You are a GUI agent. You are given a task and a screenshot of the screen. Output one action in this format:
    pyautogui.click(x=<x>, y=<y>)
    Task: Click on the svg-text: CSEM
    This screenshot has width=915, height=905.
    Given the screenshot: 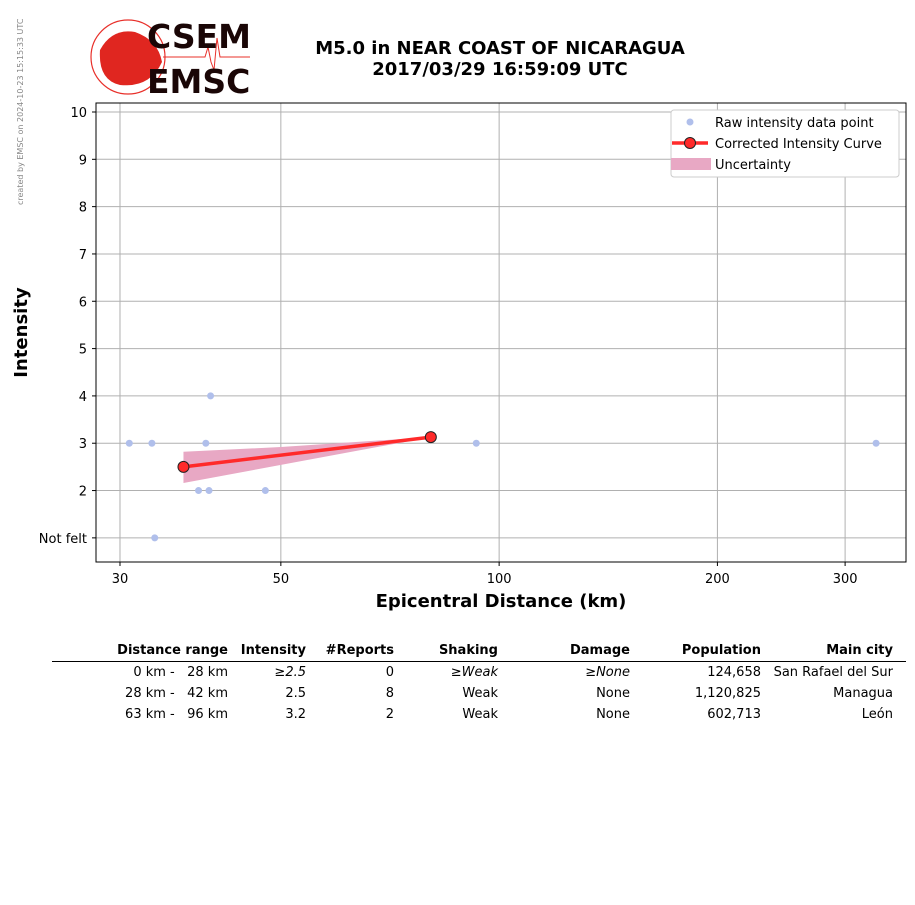 What is the action you would take?
    pyautogui.click(x=199, y=36)
    